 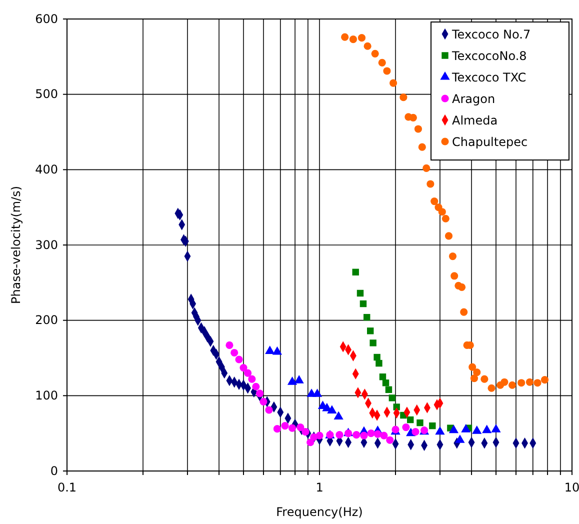 I want to click on x-tick-label: 0.1, so click(x=67, y=487).